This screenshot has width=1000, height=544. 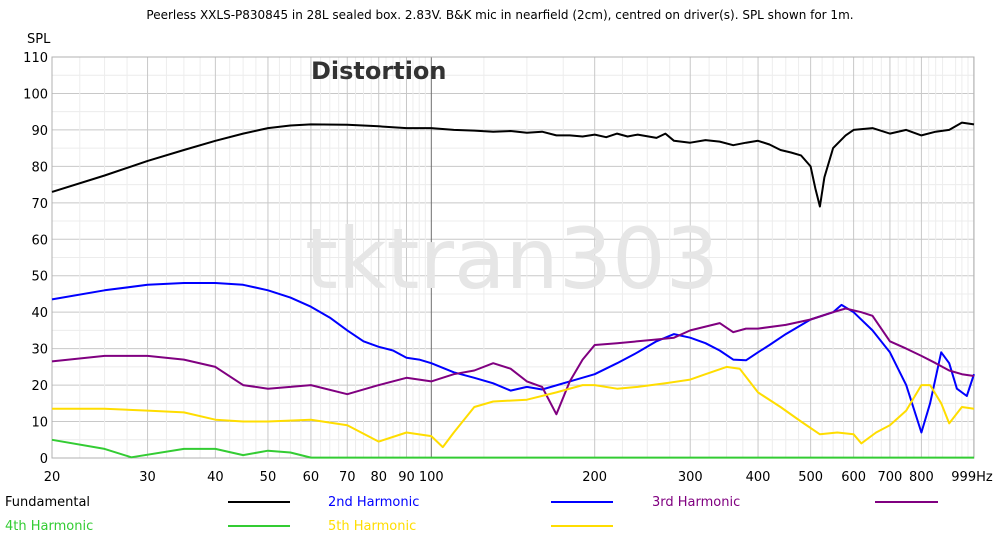 I want to click on x-tick-label: 50, so click(x=268, y=477).